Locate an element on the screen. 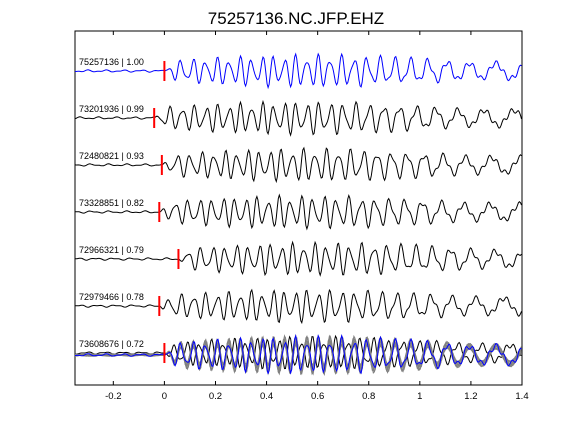 The width and height of the screenshot is (576, 432). x-tick-label: 1.2 is located at coordinates (470, 396).